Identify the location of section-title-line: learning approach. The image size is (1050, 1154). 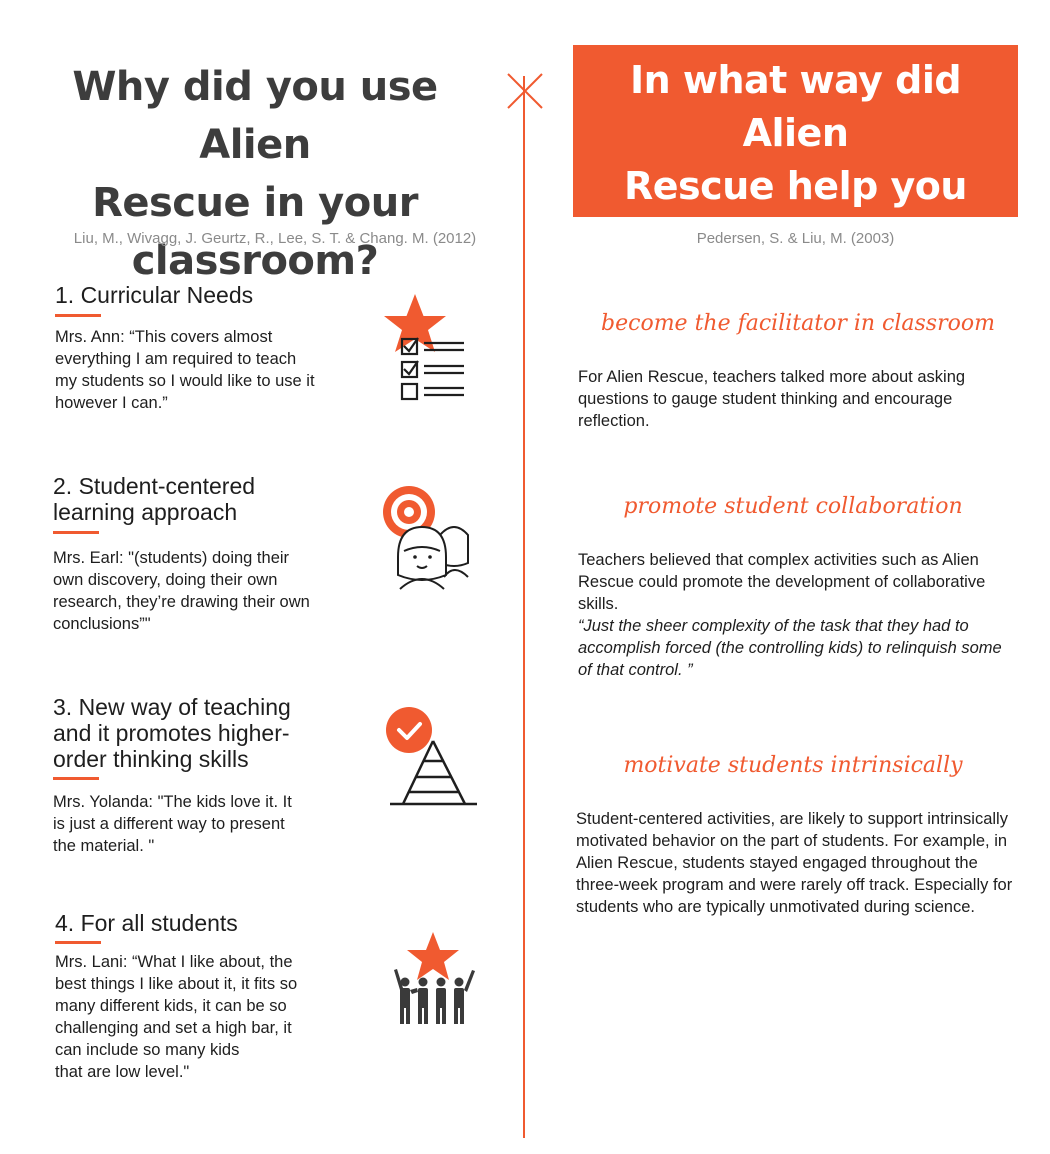
(145, 512).